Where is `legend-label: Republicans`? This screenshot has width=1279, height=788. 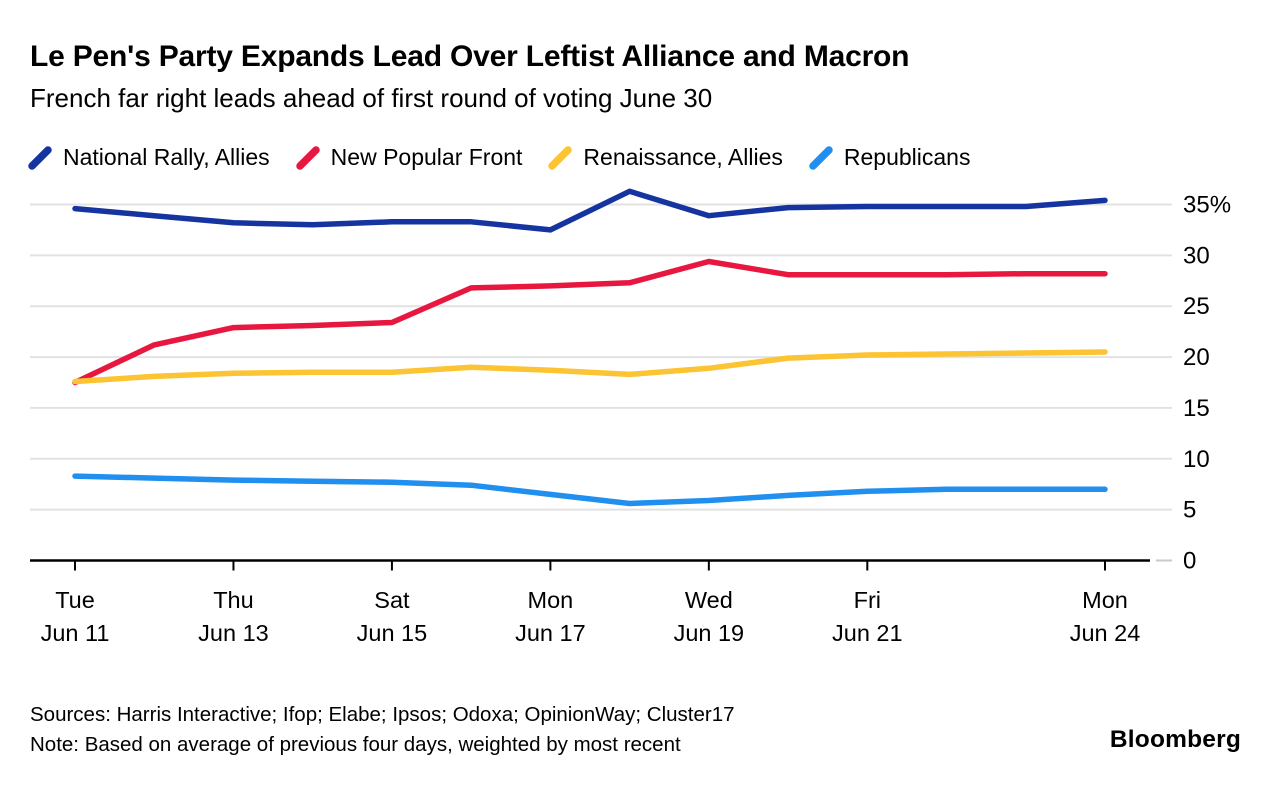
legend-label: Republicans is located at coordinates (907, 157).